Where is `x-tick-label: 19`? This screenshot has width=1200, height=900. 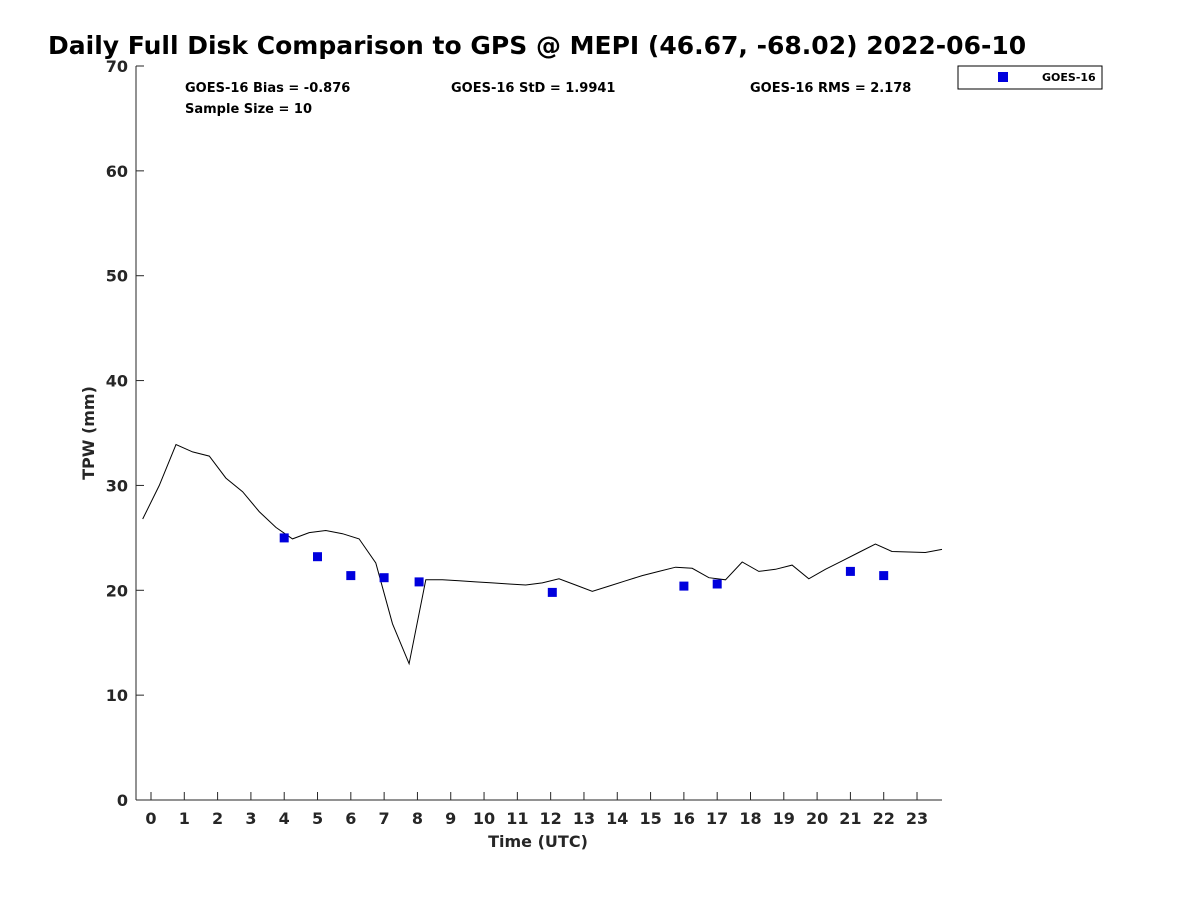
x-tick-label: 19 is located at coordinates (784, 818).